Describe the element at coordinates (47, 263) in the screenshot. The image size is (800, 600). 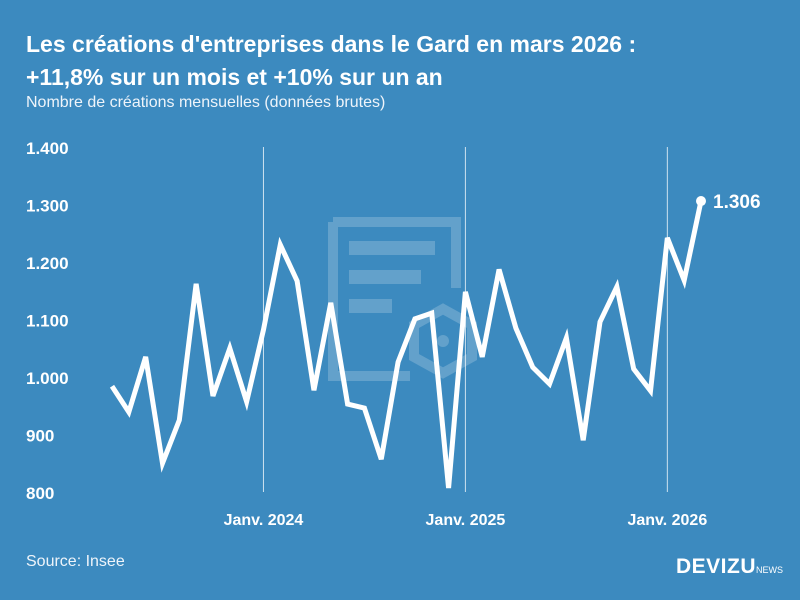
I see `y-tick-label: 1.200` at that location.